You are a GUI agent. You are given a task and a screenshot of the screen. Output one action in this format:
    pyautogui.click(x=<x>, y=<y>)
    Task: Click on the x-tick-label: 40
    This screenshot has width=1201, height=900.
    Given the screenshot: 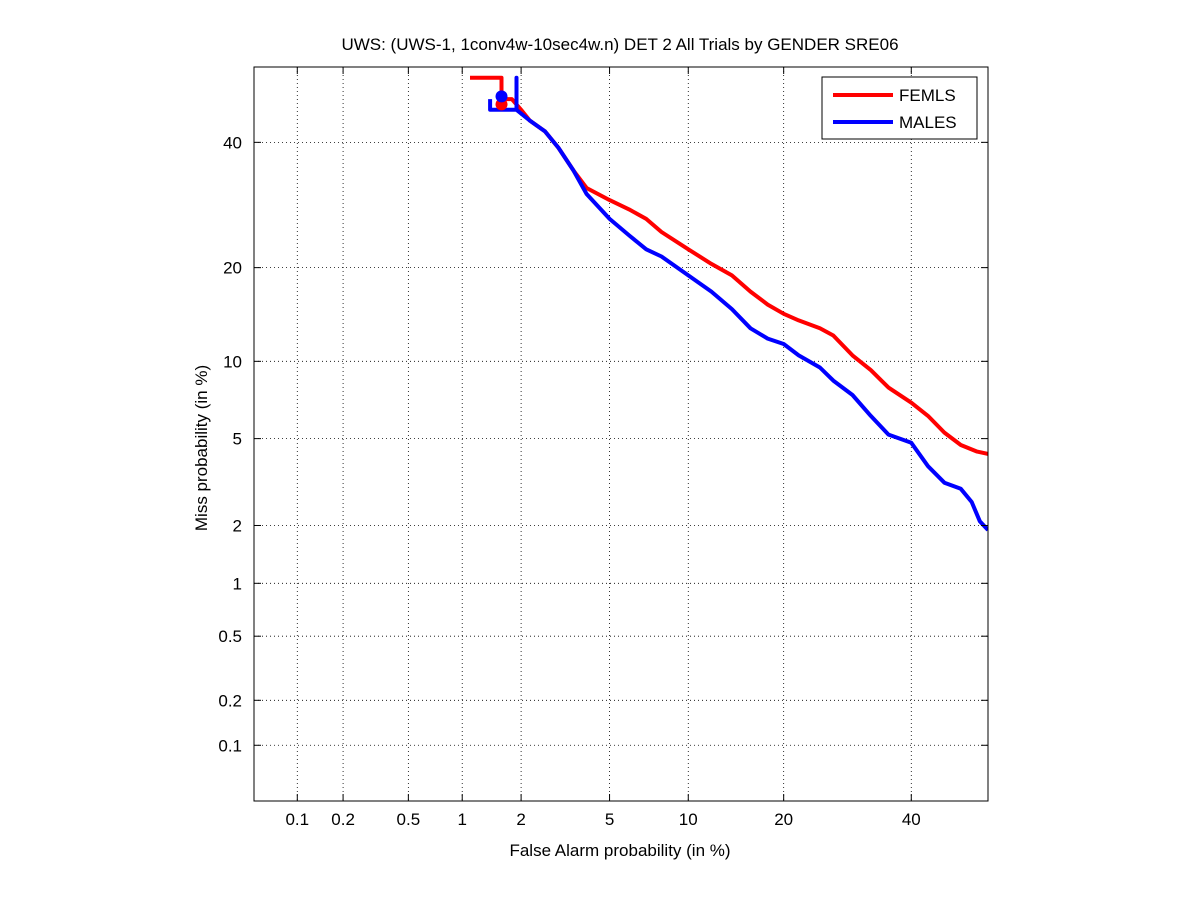 What is the action you would take?
    pyautogui.click(x=911, y=819)
    